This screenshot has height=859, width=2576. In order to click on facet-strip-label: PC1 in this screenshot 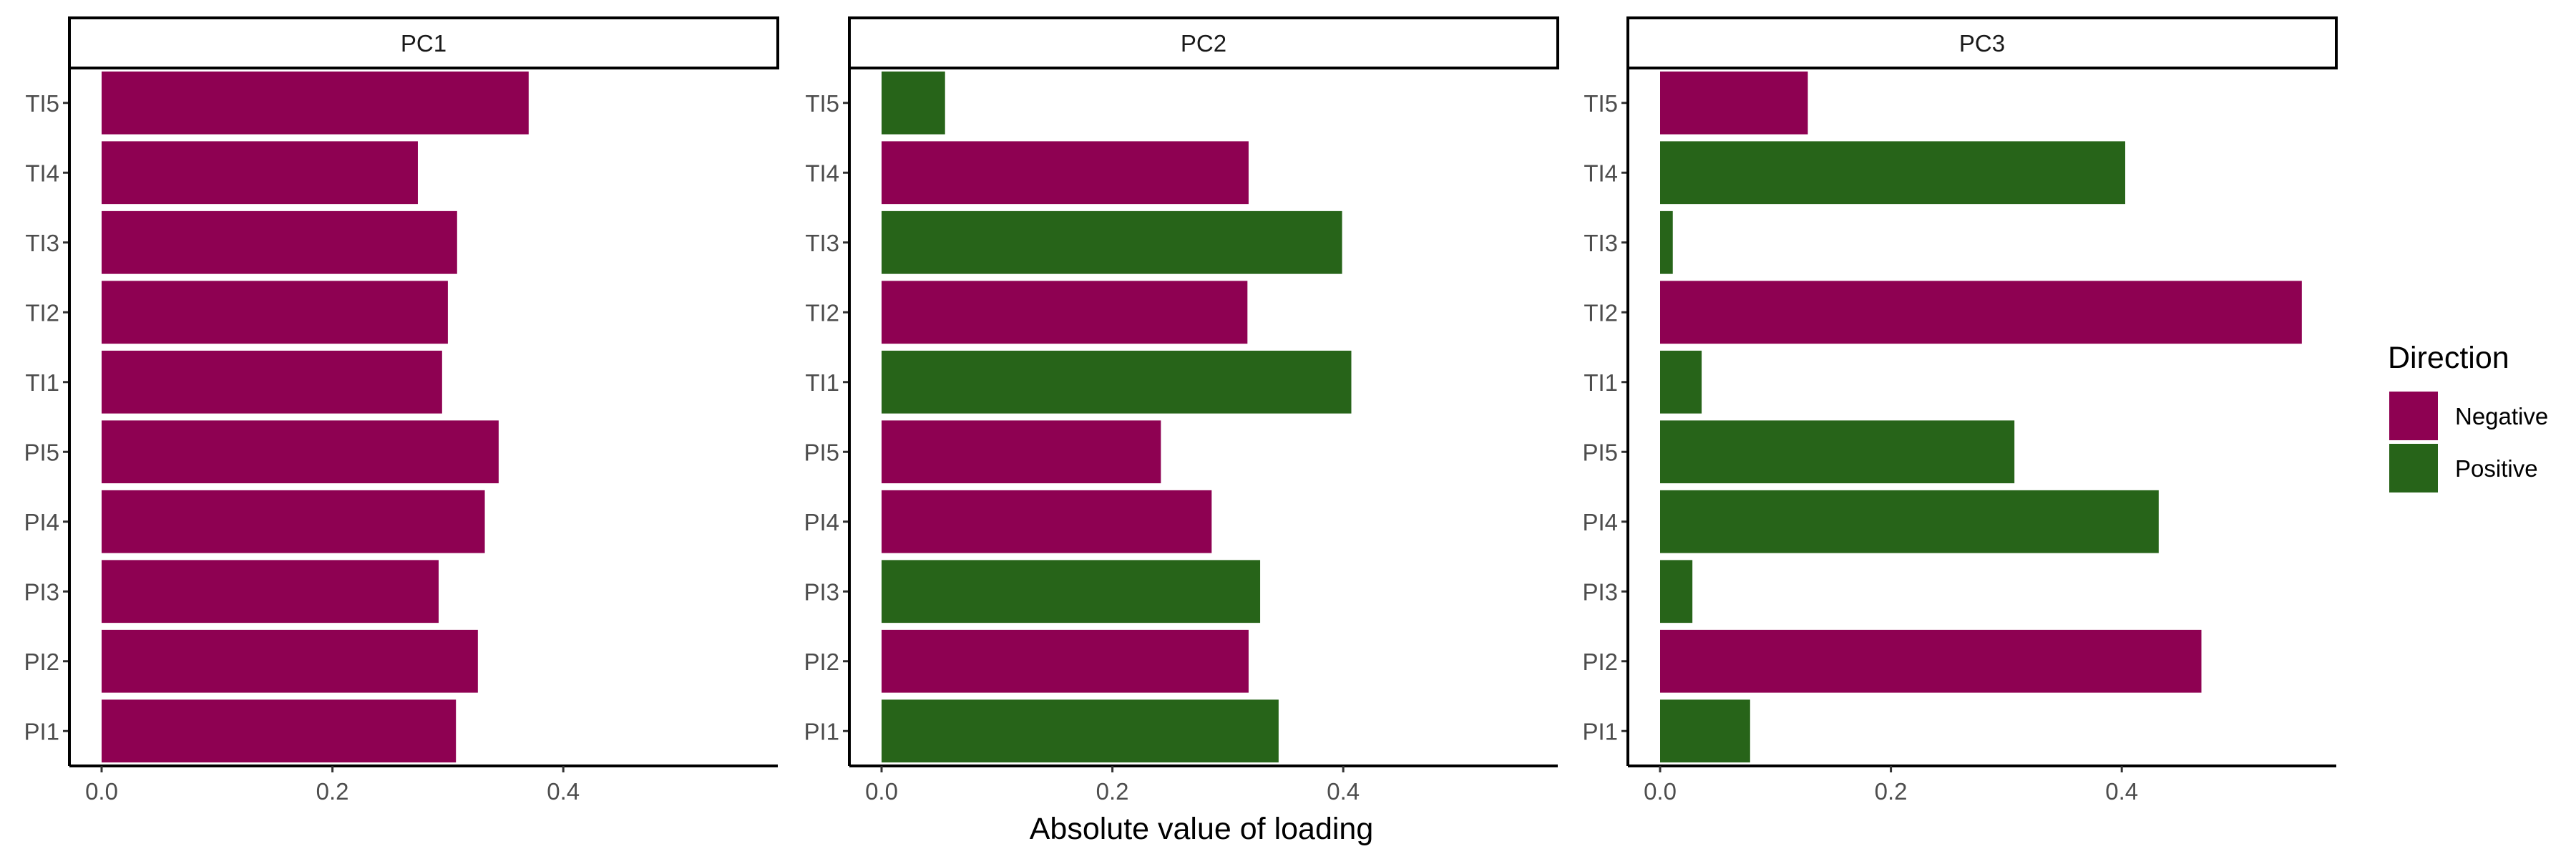, I will do `click(424, 43)`.